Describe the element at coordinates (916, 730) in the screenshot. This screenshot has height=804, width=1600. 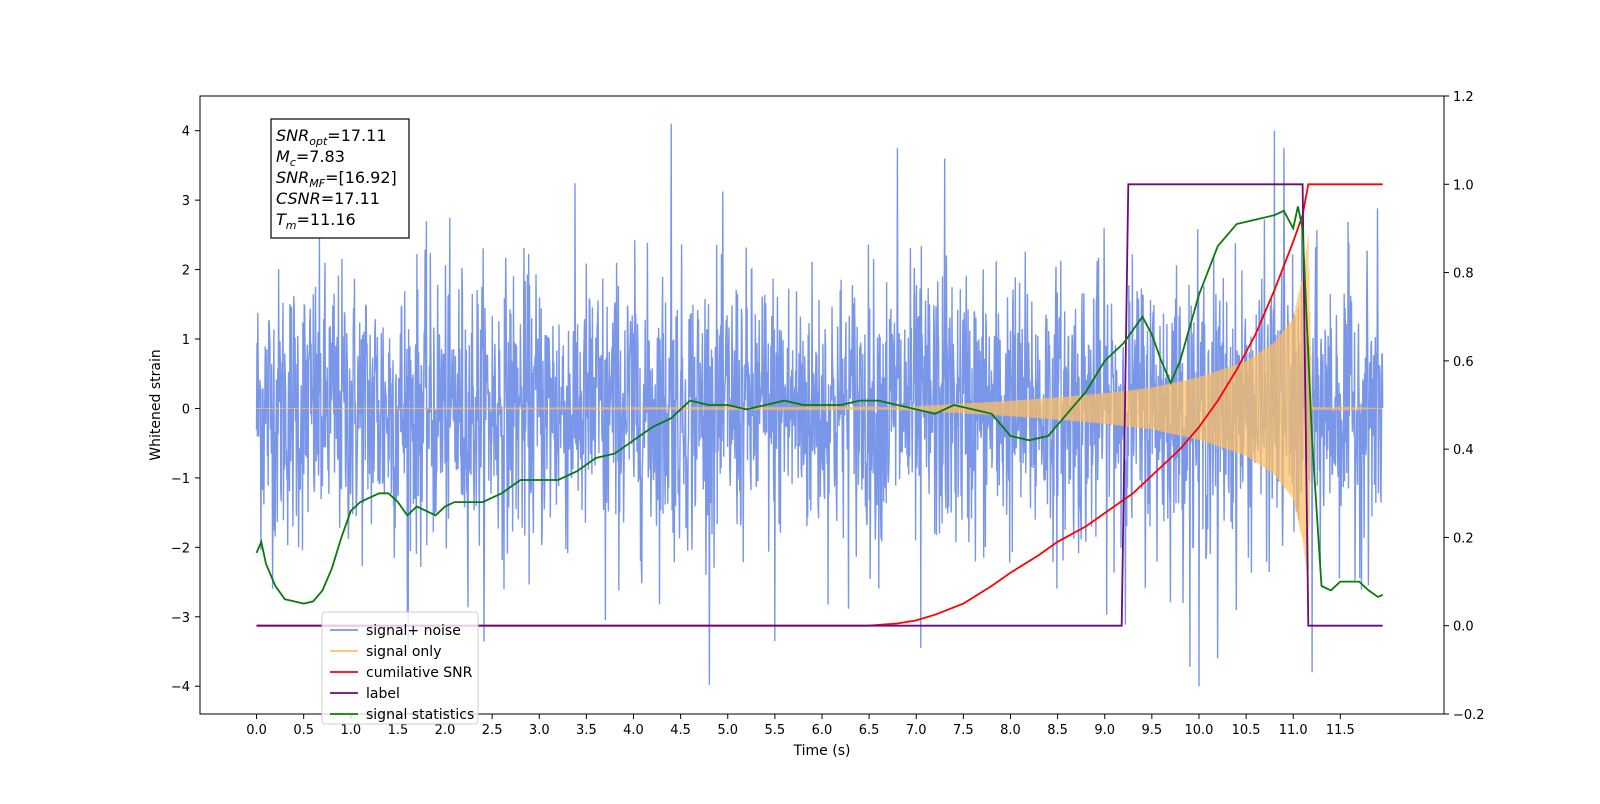
I see `x-tick-label: 7.0` at that location.